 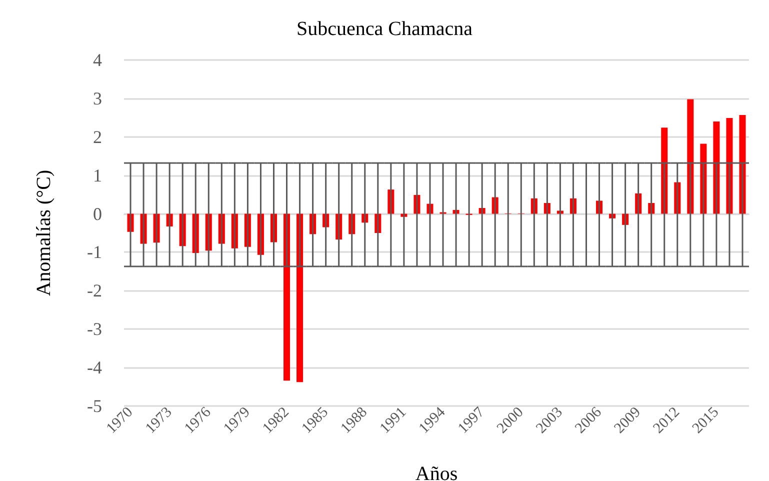 What do you see at coordinates (120, 420) in the screenshot?
I see `x-tick-label: 1970` at bounding box center [120, 420].